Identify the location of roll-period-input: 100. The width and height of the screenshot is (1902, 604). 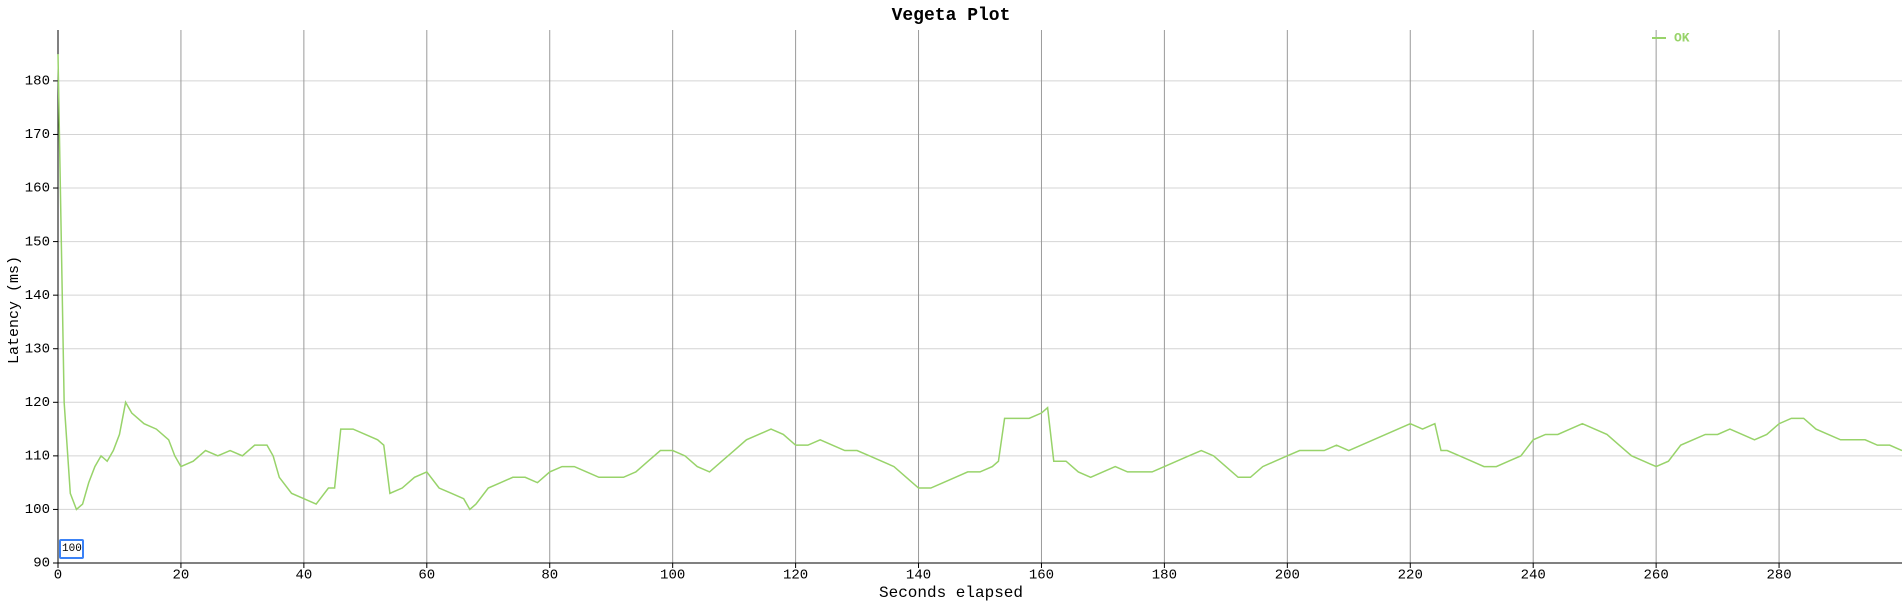
(71, 549).